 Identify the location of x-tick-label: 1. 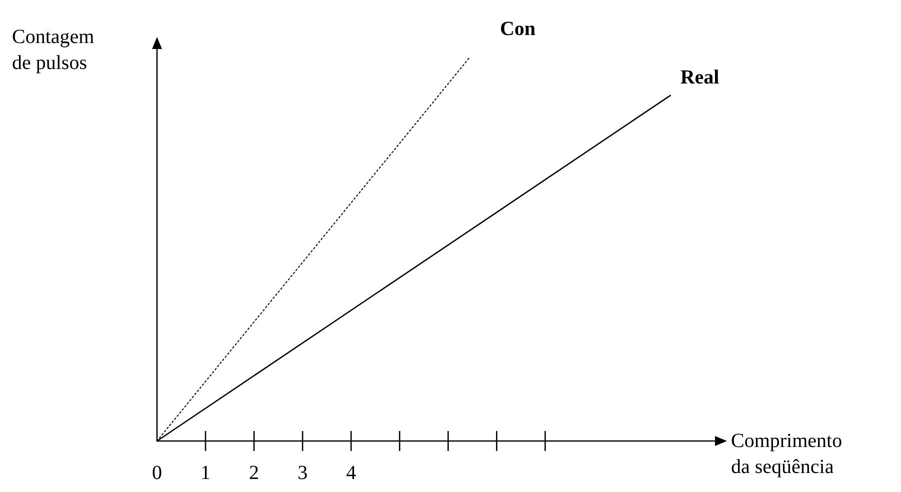
(205, 473).